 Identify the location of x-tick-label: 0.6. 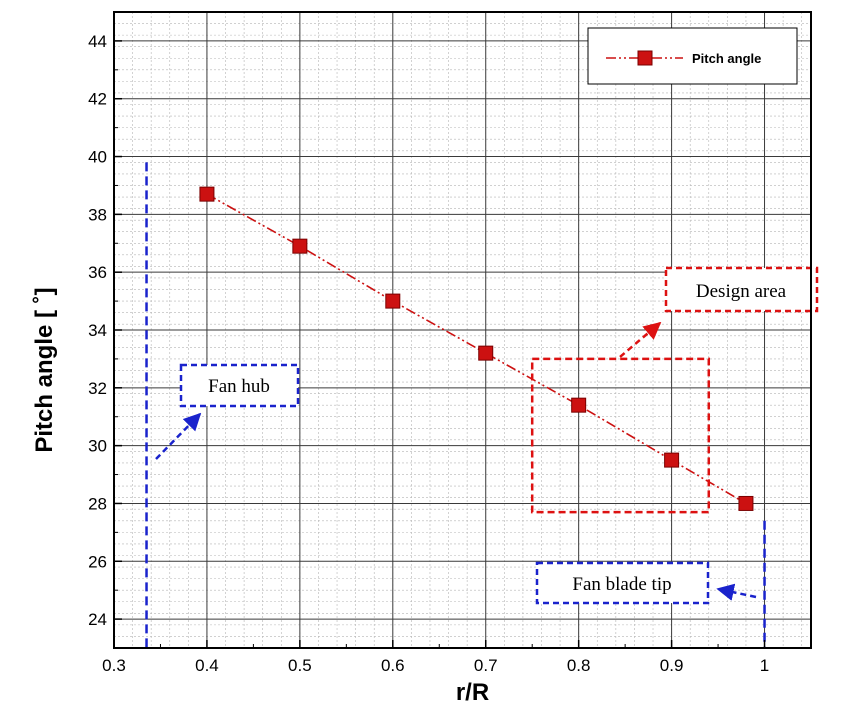
(393, 665).